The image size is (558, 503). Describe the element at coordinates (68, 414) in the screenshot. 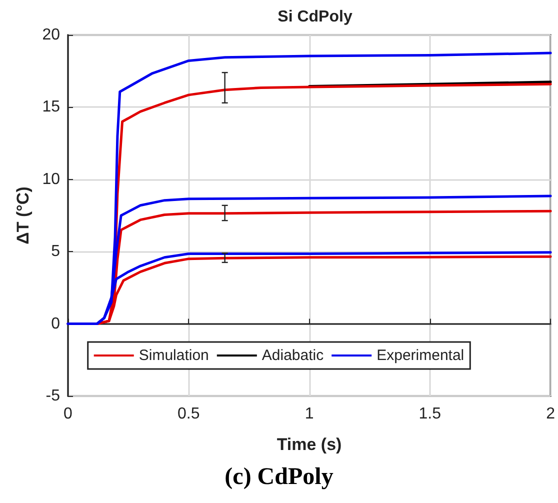

I see `x-tick-label: 0` at that location.